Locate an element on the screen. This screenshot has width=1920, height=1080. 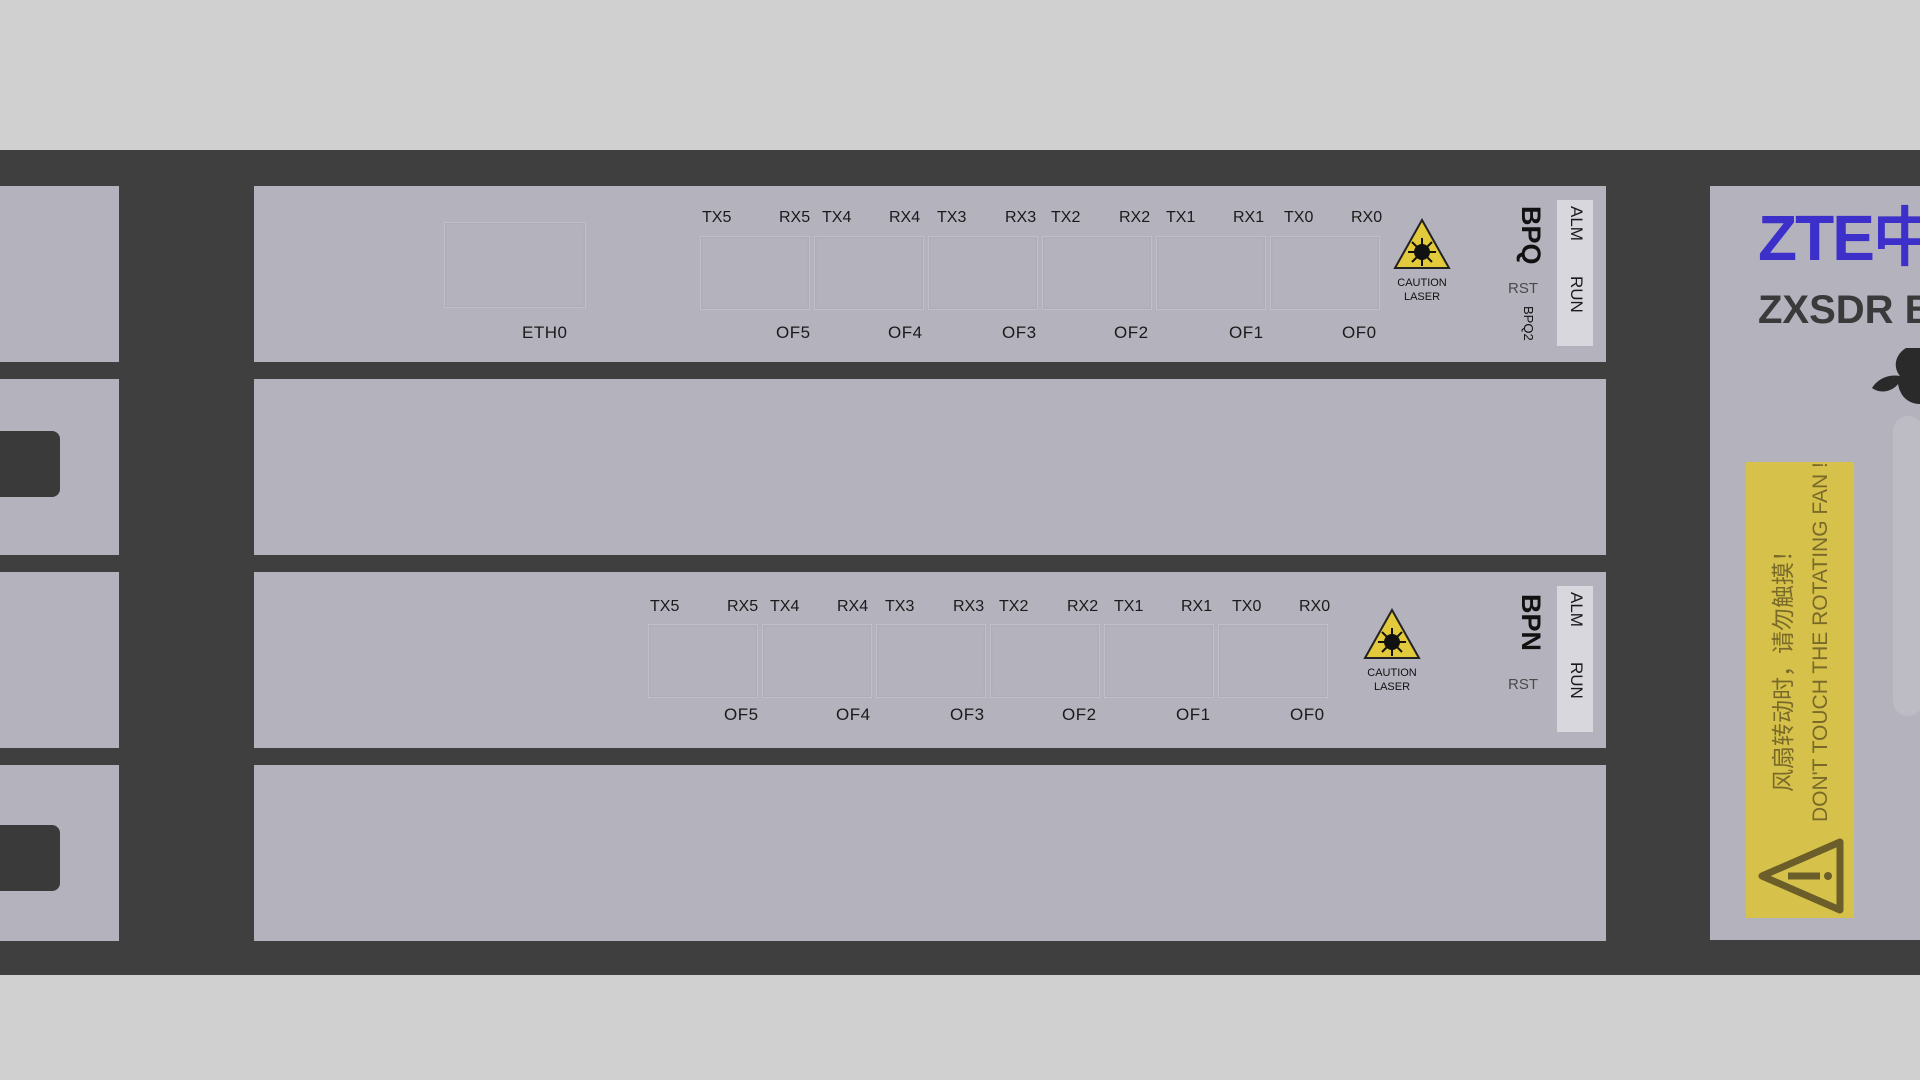
board-name-bpq: BPQ is located at coordinates (1531, 235).